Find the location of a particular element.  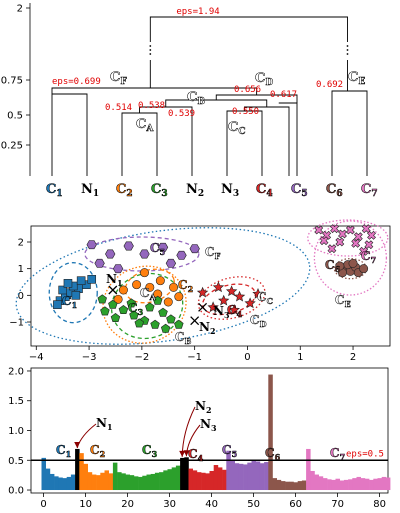

label-c4: C4 is located at coordinates (235, 311).